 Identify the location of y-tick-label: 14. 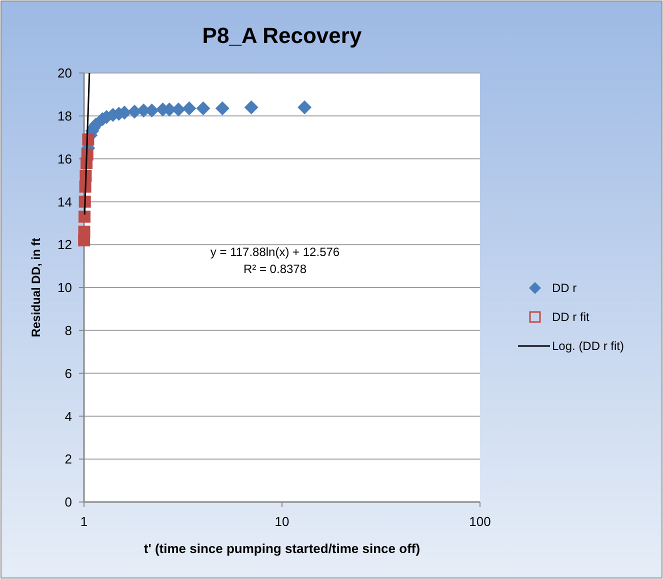
(65, 202).